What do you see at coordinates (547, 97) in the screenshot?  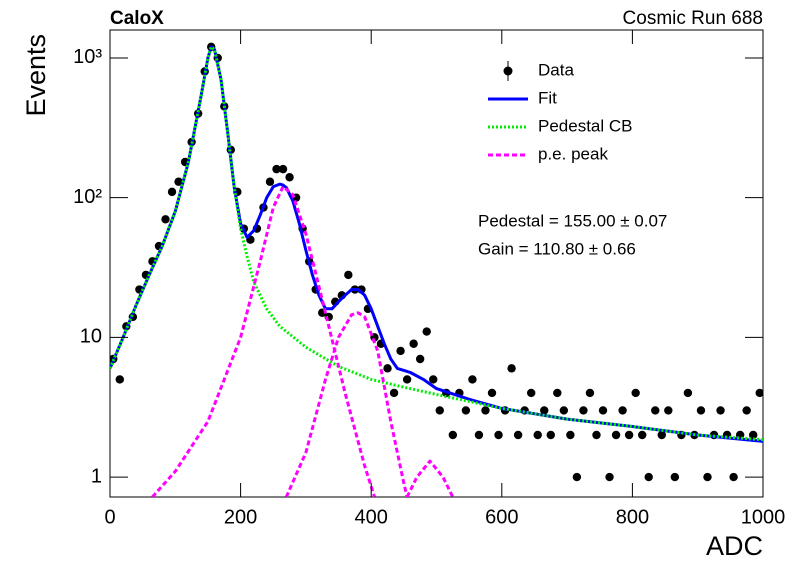 I see `legend-label: Fit` at bounding box center [547, 97].